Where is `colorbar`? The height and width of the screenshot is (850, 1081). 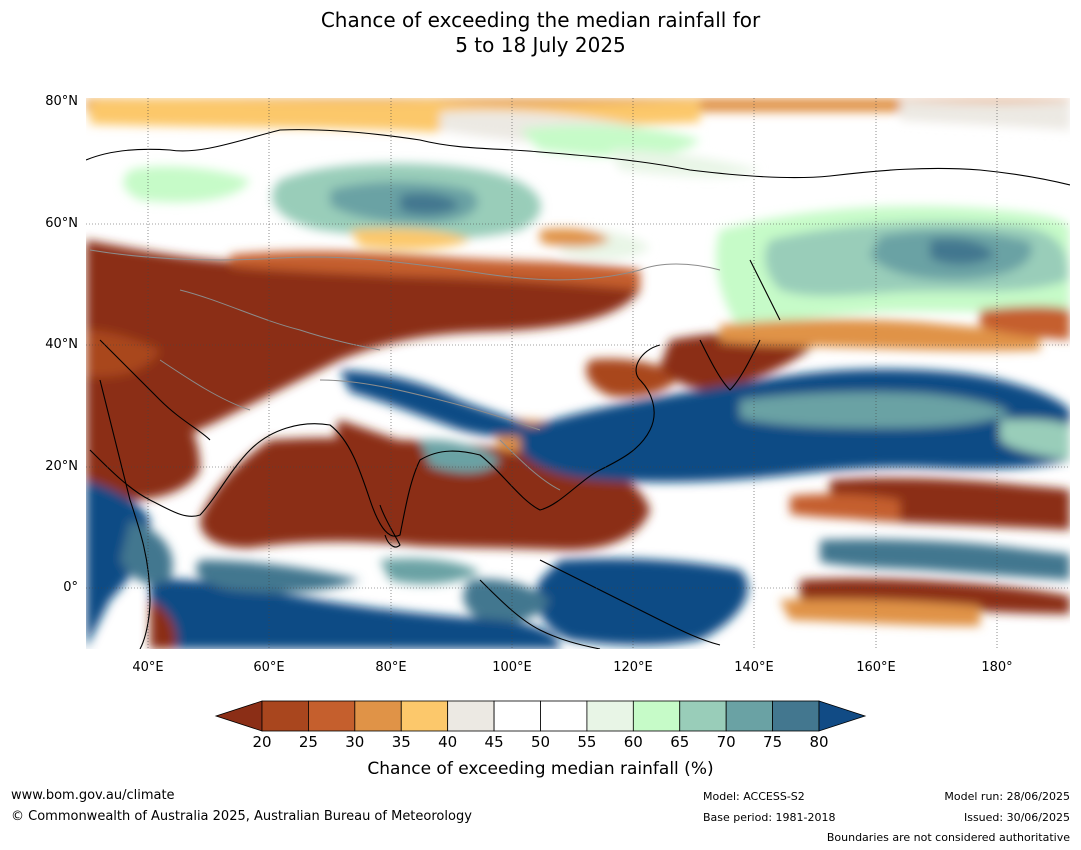 colorbar is located at coordinates (540, 716).